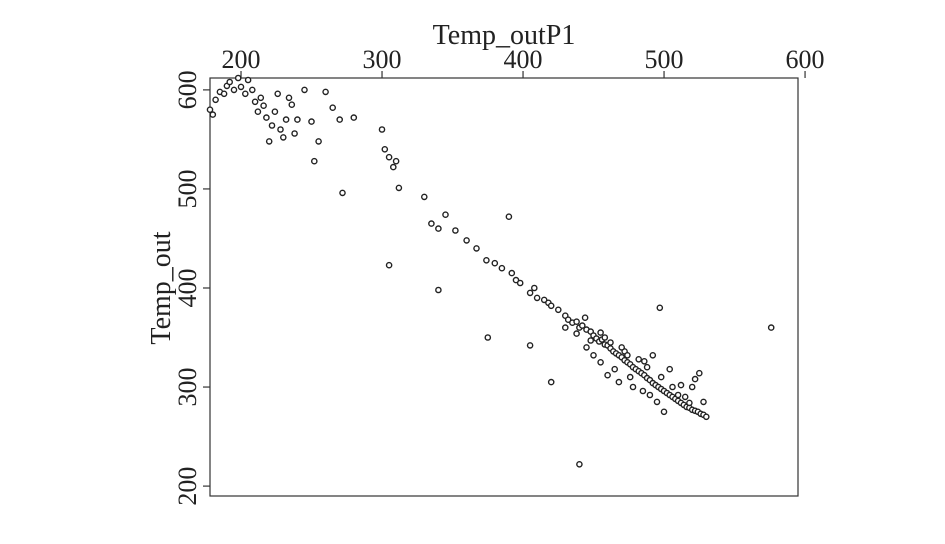  What do you see at coordinates (187, 486) in the screenshot?
I see `y-tick-label: 200` at bounding box center [187, 486].